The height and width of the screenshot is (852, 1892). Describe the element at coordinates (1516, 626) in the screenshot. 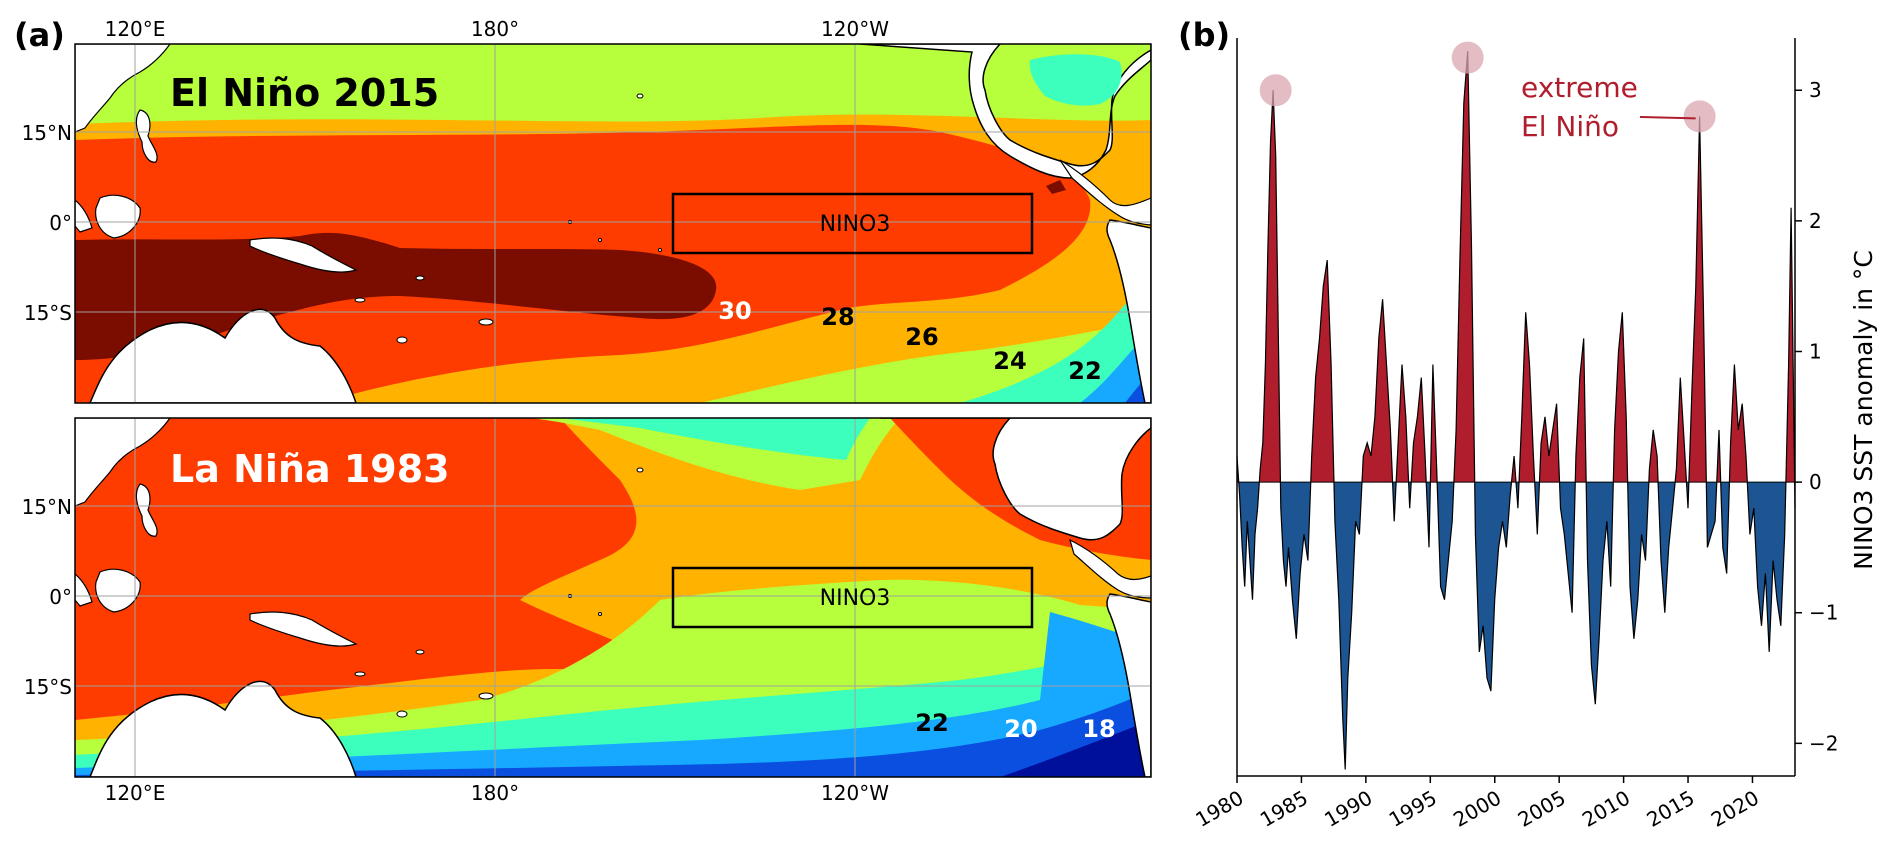

I see `negative-anomaly-area` at that location.